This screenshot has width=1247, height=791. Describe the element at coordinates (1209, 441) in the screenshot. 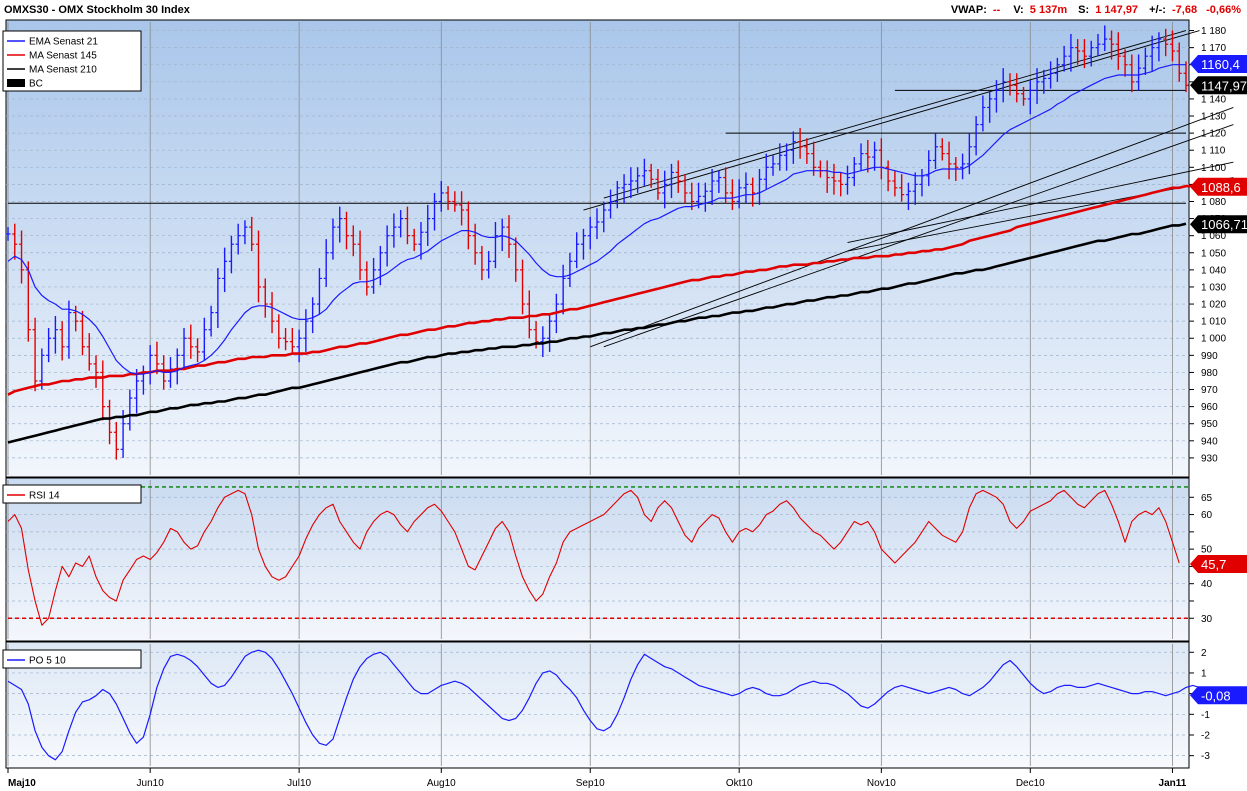

I see `price-tick-label: 940` at that location.